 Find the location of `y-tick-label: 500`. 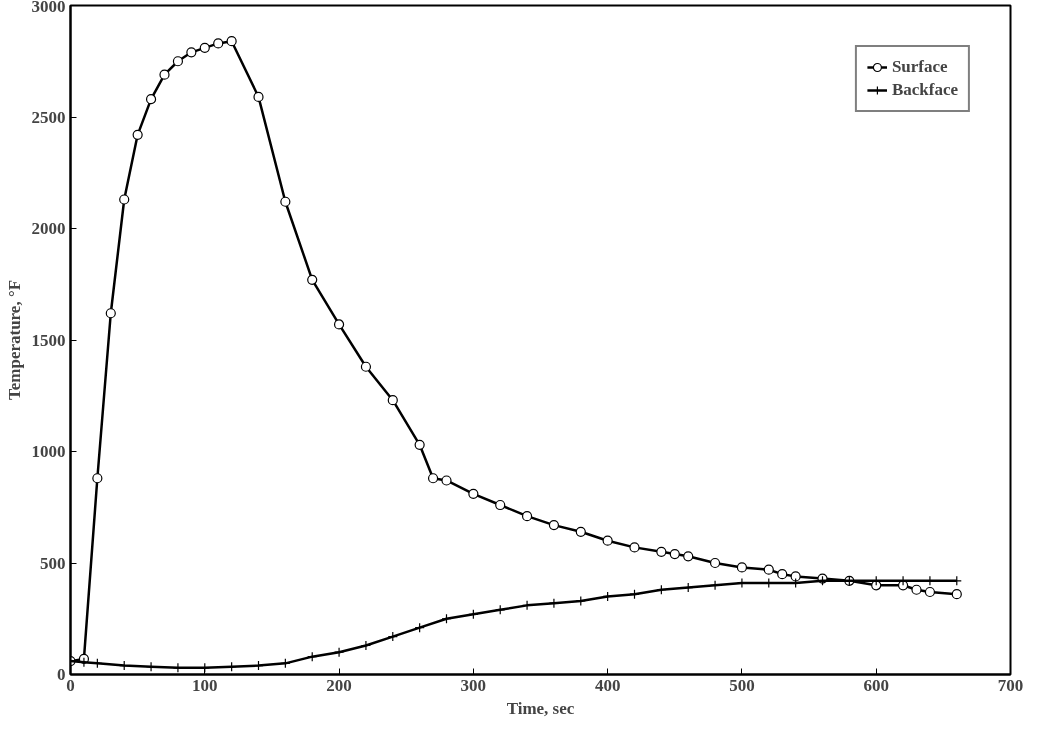

y-tick-label: 500 is located at coordinates (53, 563).